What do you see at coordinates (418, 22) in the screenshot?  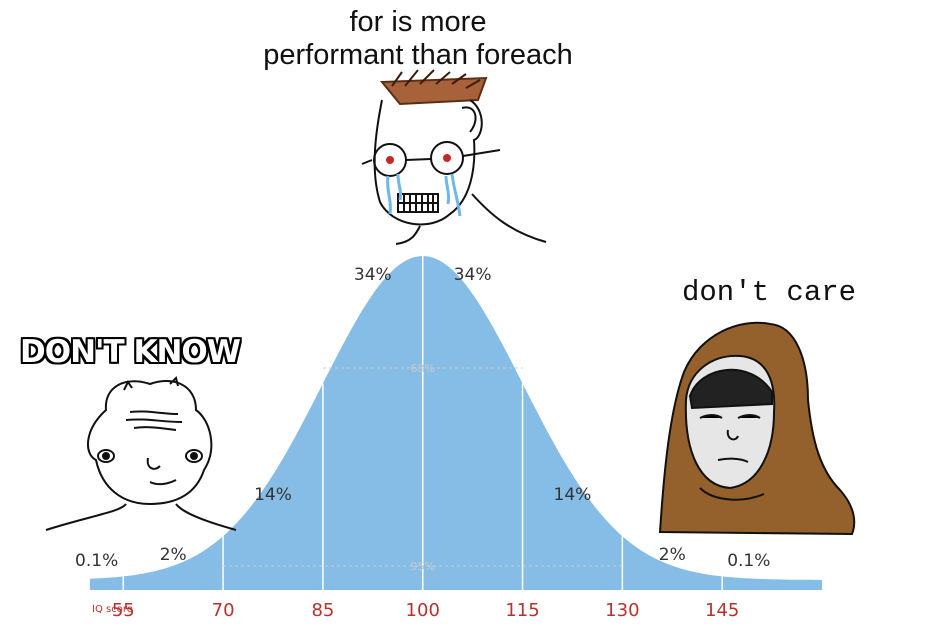 I see `top-caption-line-1: for is more` at bounding box center [418, 22].